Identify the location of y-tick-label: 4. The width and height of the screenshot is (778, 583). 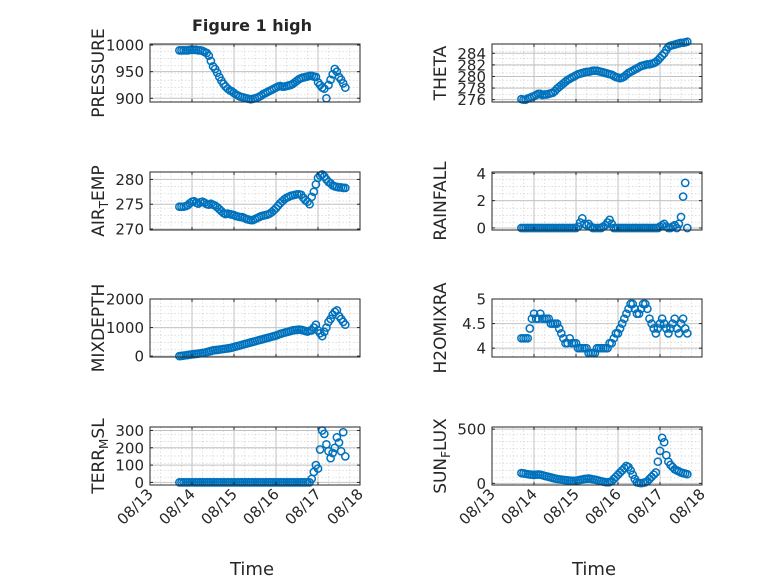
(481, 349).